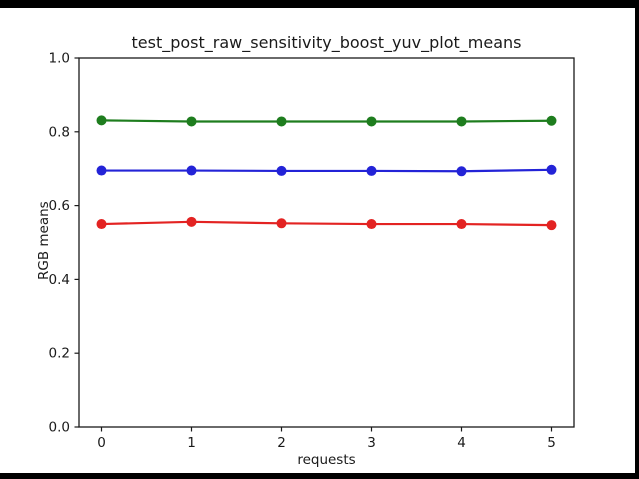 The width and height of the screenshot is (639, 479). Describe the element at coordinates (319, 4) in the screenshot. I see `letterbox-top` at that location.